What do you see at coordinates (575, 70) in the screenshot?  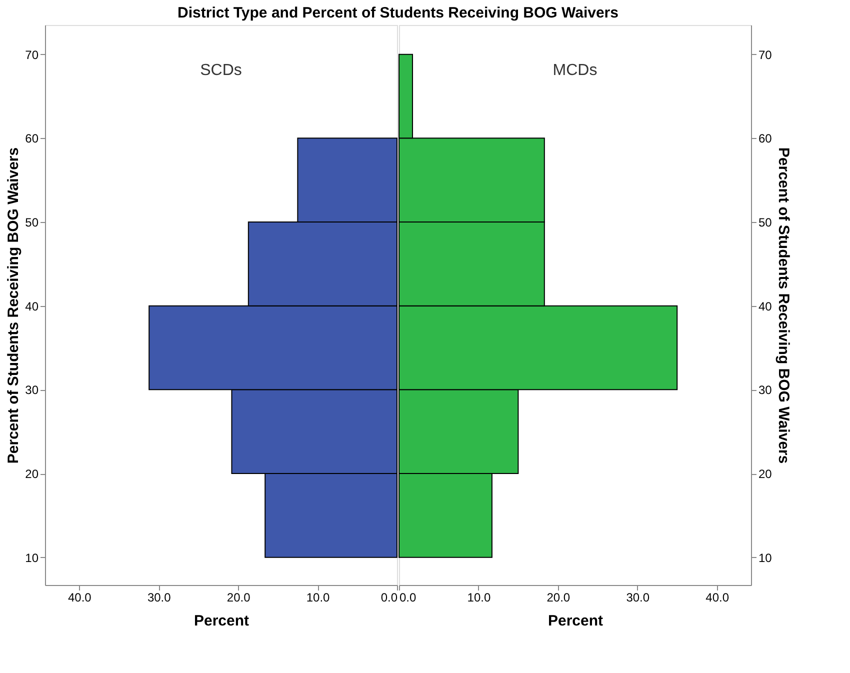 I see `annotation: MCDs` at bounding box center [575, 70].